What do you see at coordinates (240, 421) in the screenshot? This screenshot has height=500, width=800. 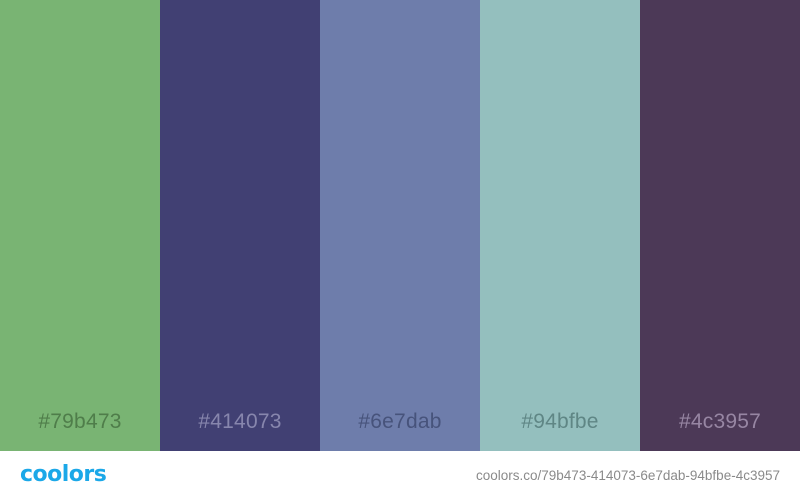 I see `hex-code-label: #414073` at bounding box center [240, 421].